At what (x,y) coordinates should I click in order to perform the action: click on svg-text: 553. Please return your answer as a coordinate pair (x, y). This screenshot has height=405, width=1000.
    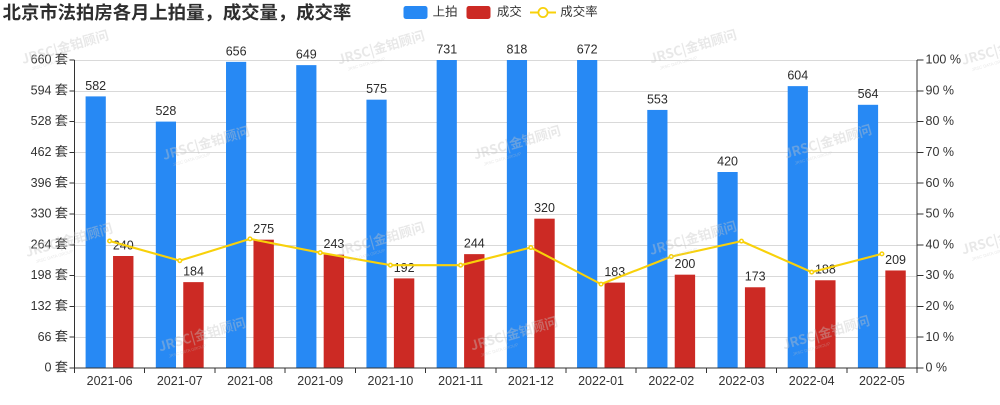
    Looking at the image, I should click on (657, 99).